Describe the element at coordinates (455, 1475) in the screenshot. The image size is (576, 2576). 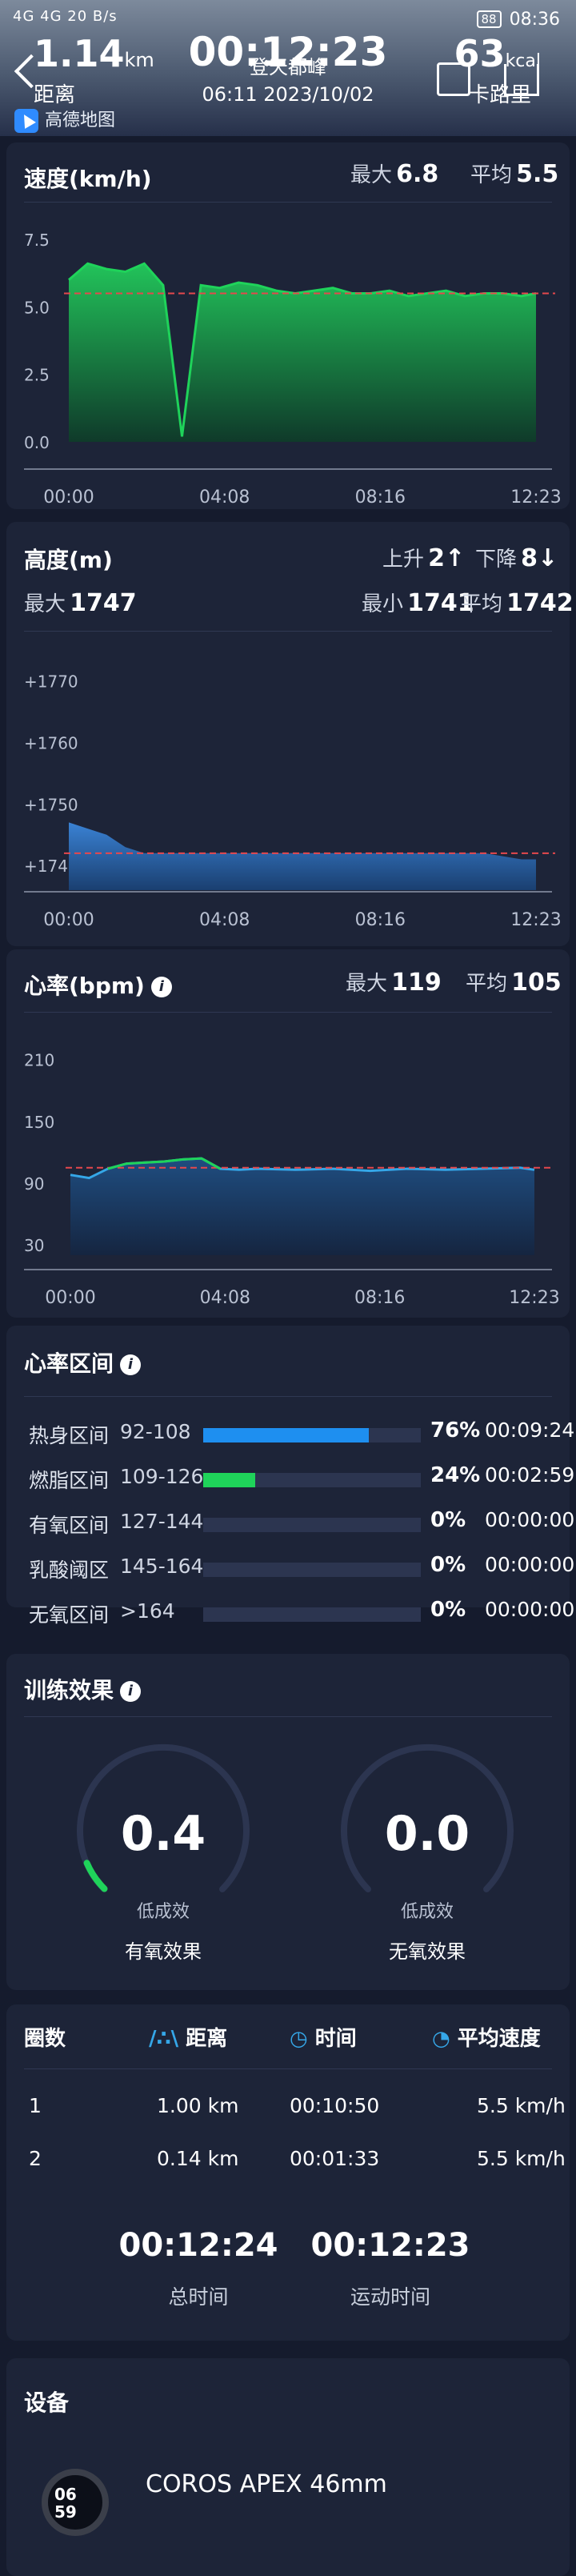
I see `zone-percent: 24%` at that location.